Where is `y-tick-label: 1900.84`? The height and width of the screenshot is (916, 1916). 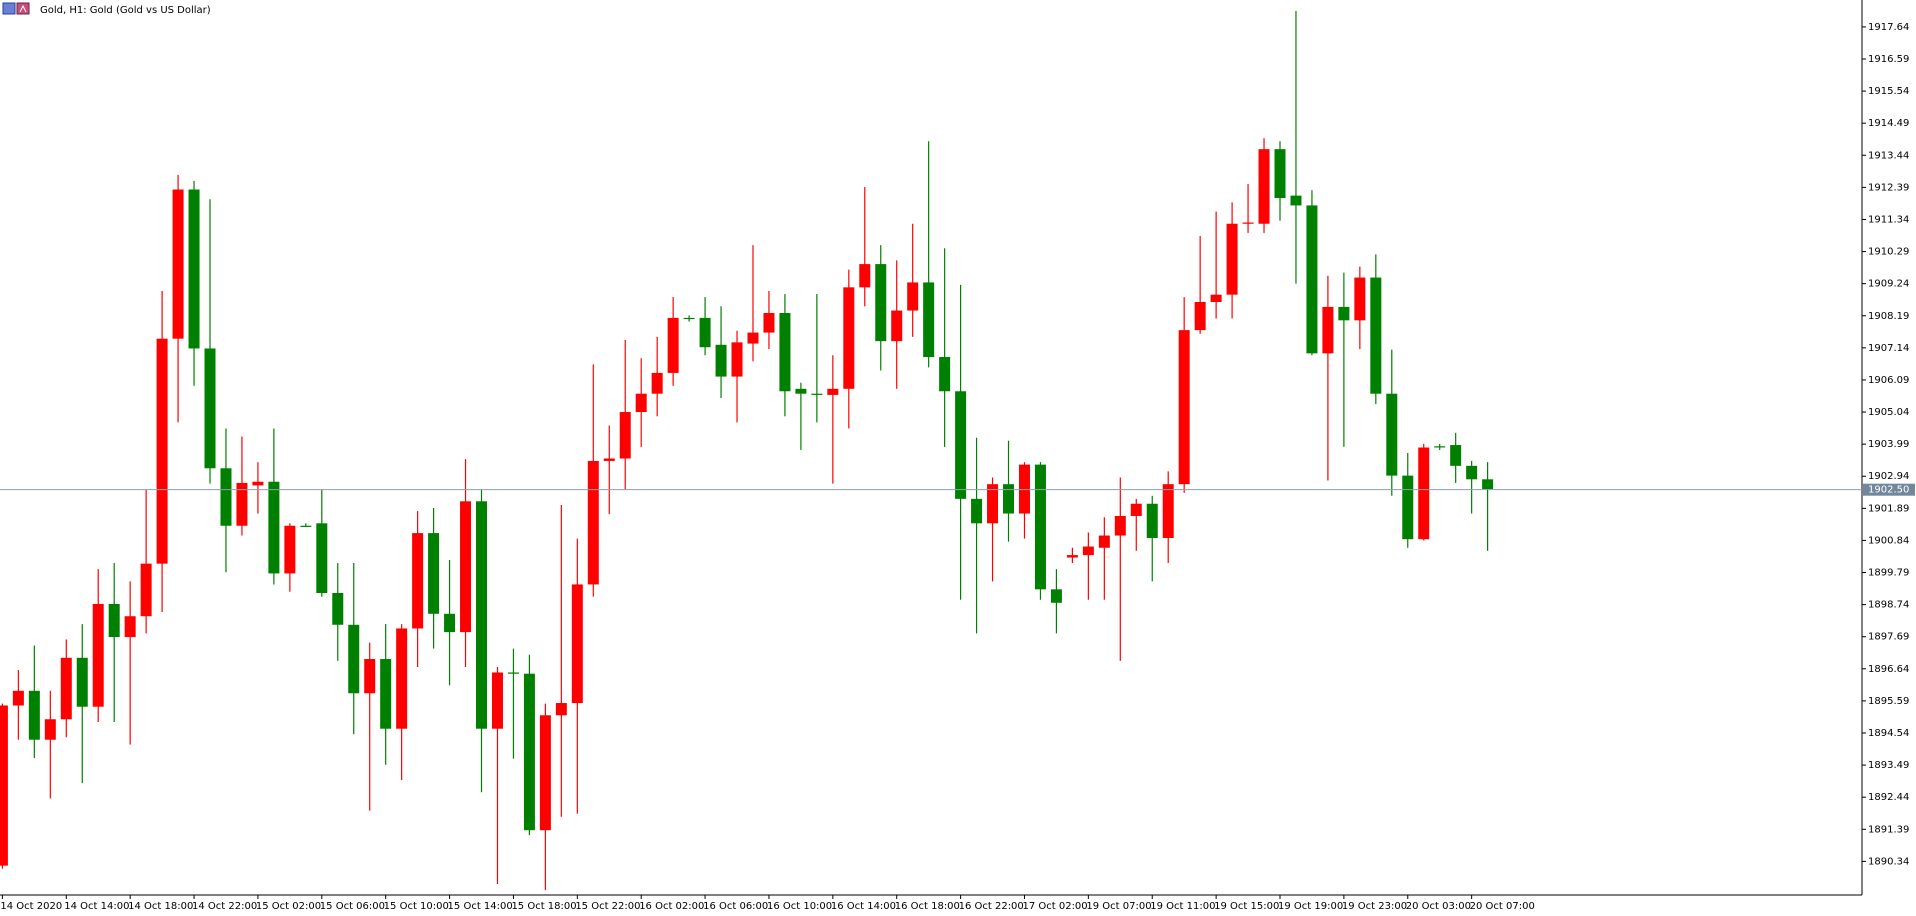 y-tick-label: 1900.84 is located at coordinates (1888, 540).